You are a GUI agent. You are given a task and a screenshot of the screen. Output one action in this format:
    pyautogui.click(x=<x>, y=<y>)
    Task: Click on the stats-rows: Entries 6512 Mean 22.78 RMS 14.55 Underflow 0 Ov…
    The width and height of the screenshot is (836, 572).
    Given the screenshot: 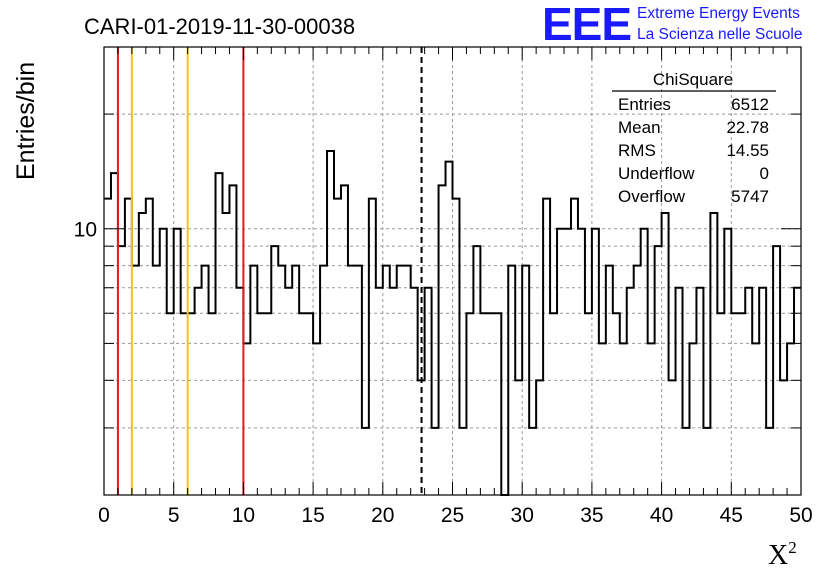 What is the action you would take?
    pyautogui.click(x=693, y=150)
    